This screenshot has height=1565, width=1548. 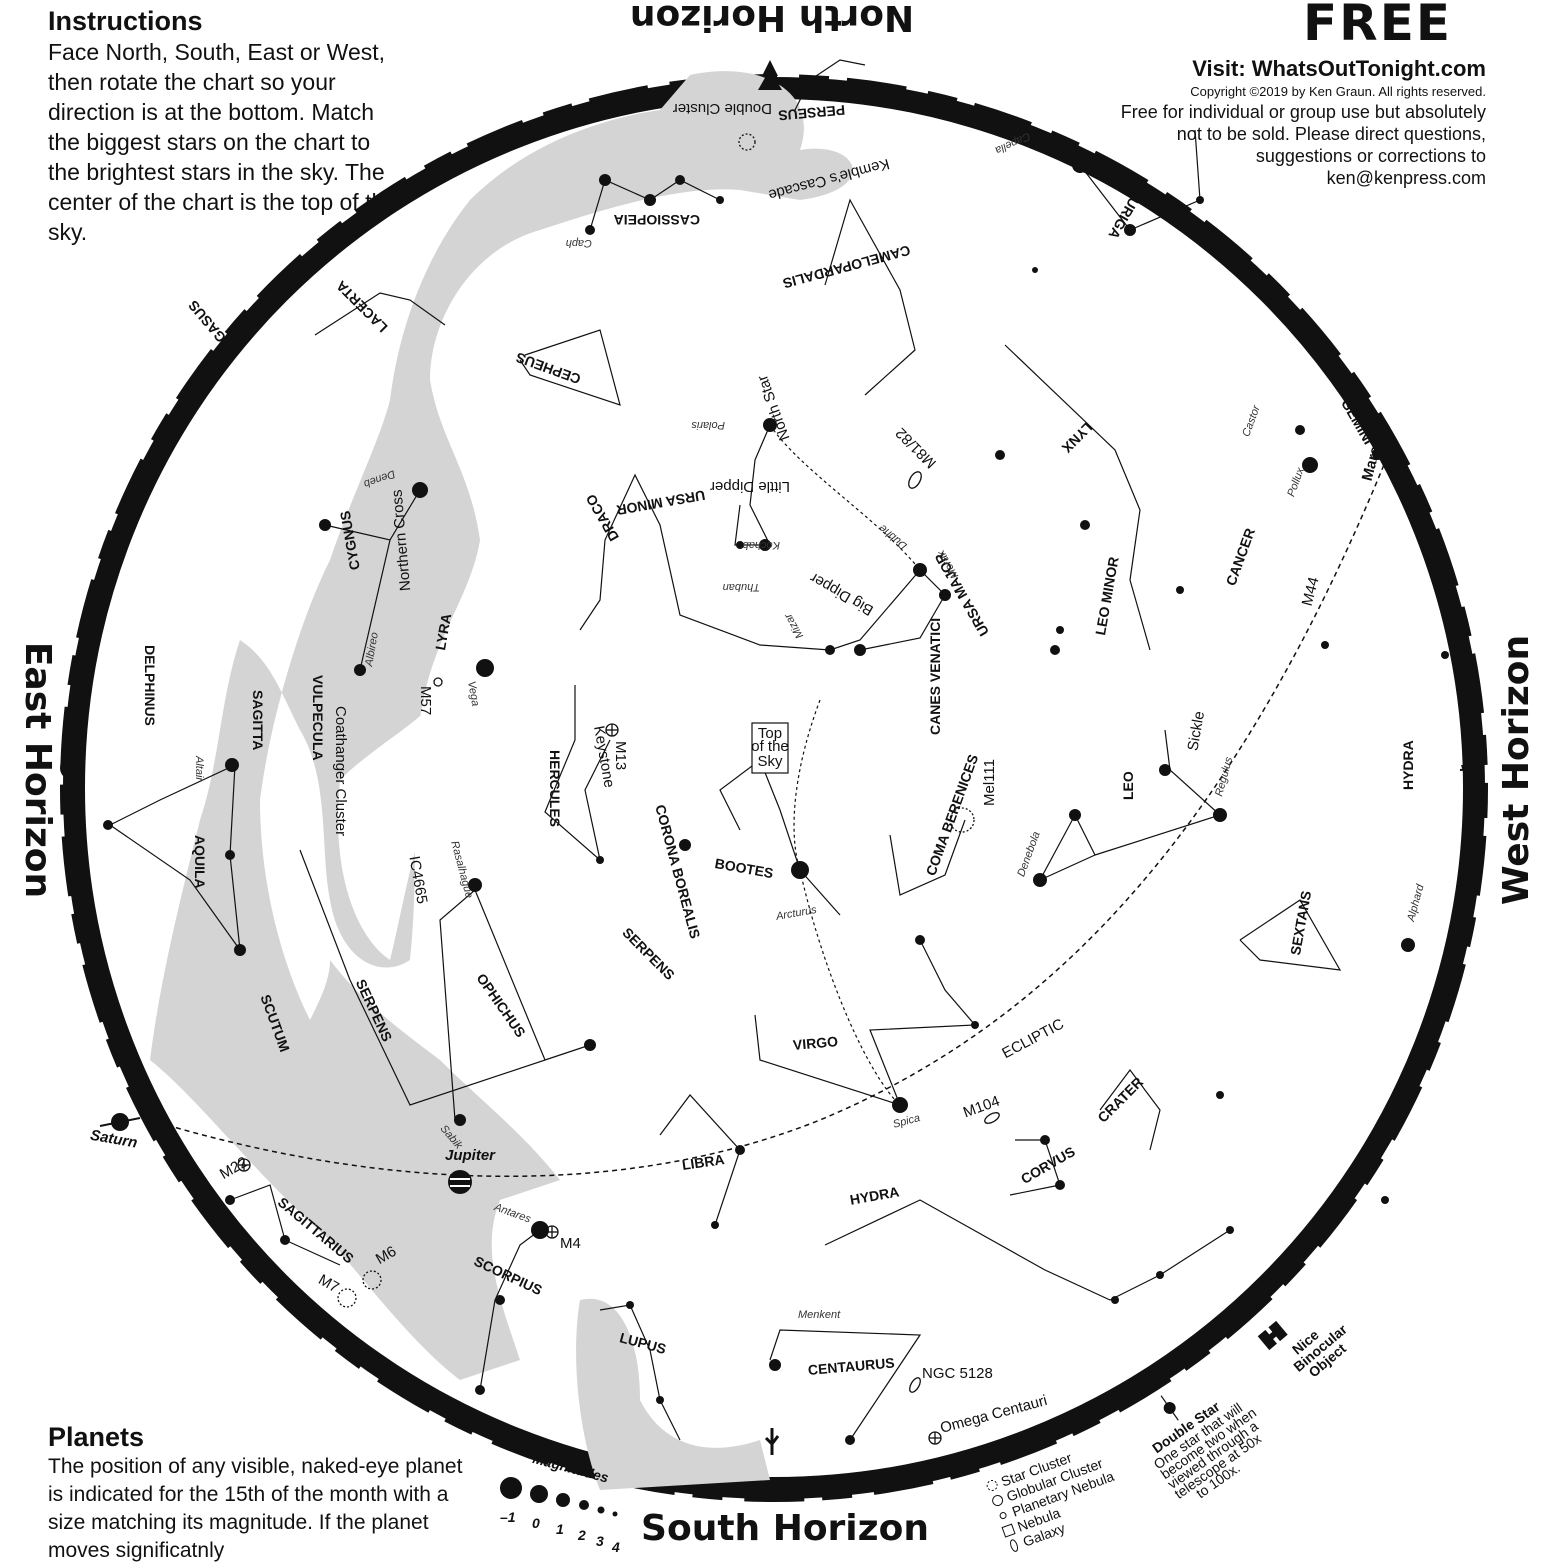 I want to click on constellation-label: CENTAURUS, so click(x=851, y=1366).